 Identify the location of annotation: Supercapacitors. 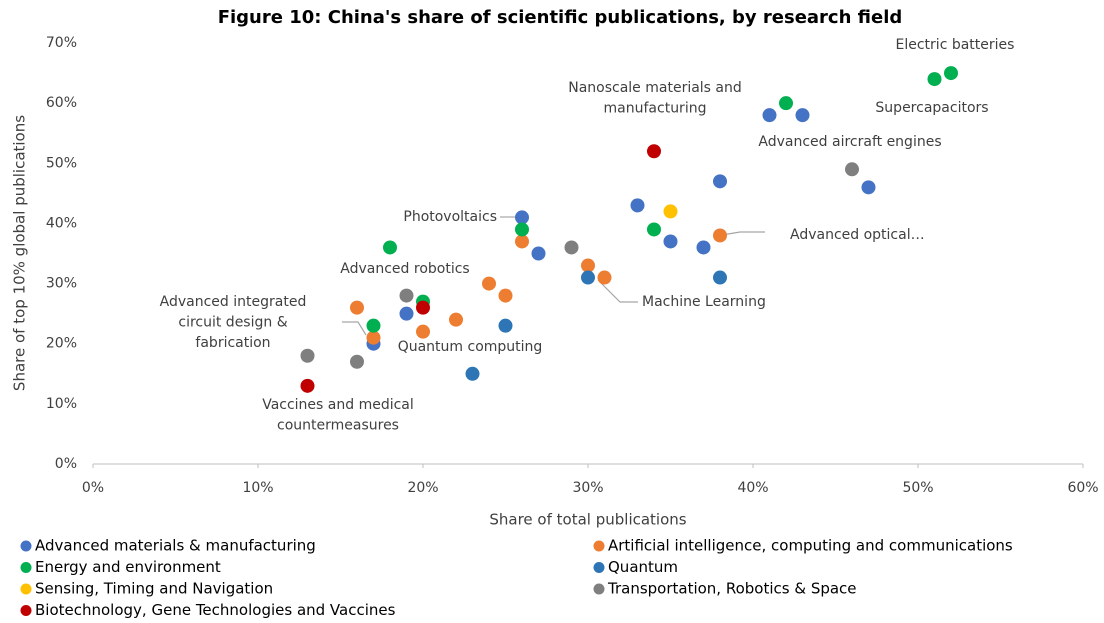
(931, 108).